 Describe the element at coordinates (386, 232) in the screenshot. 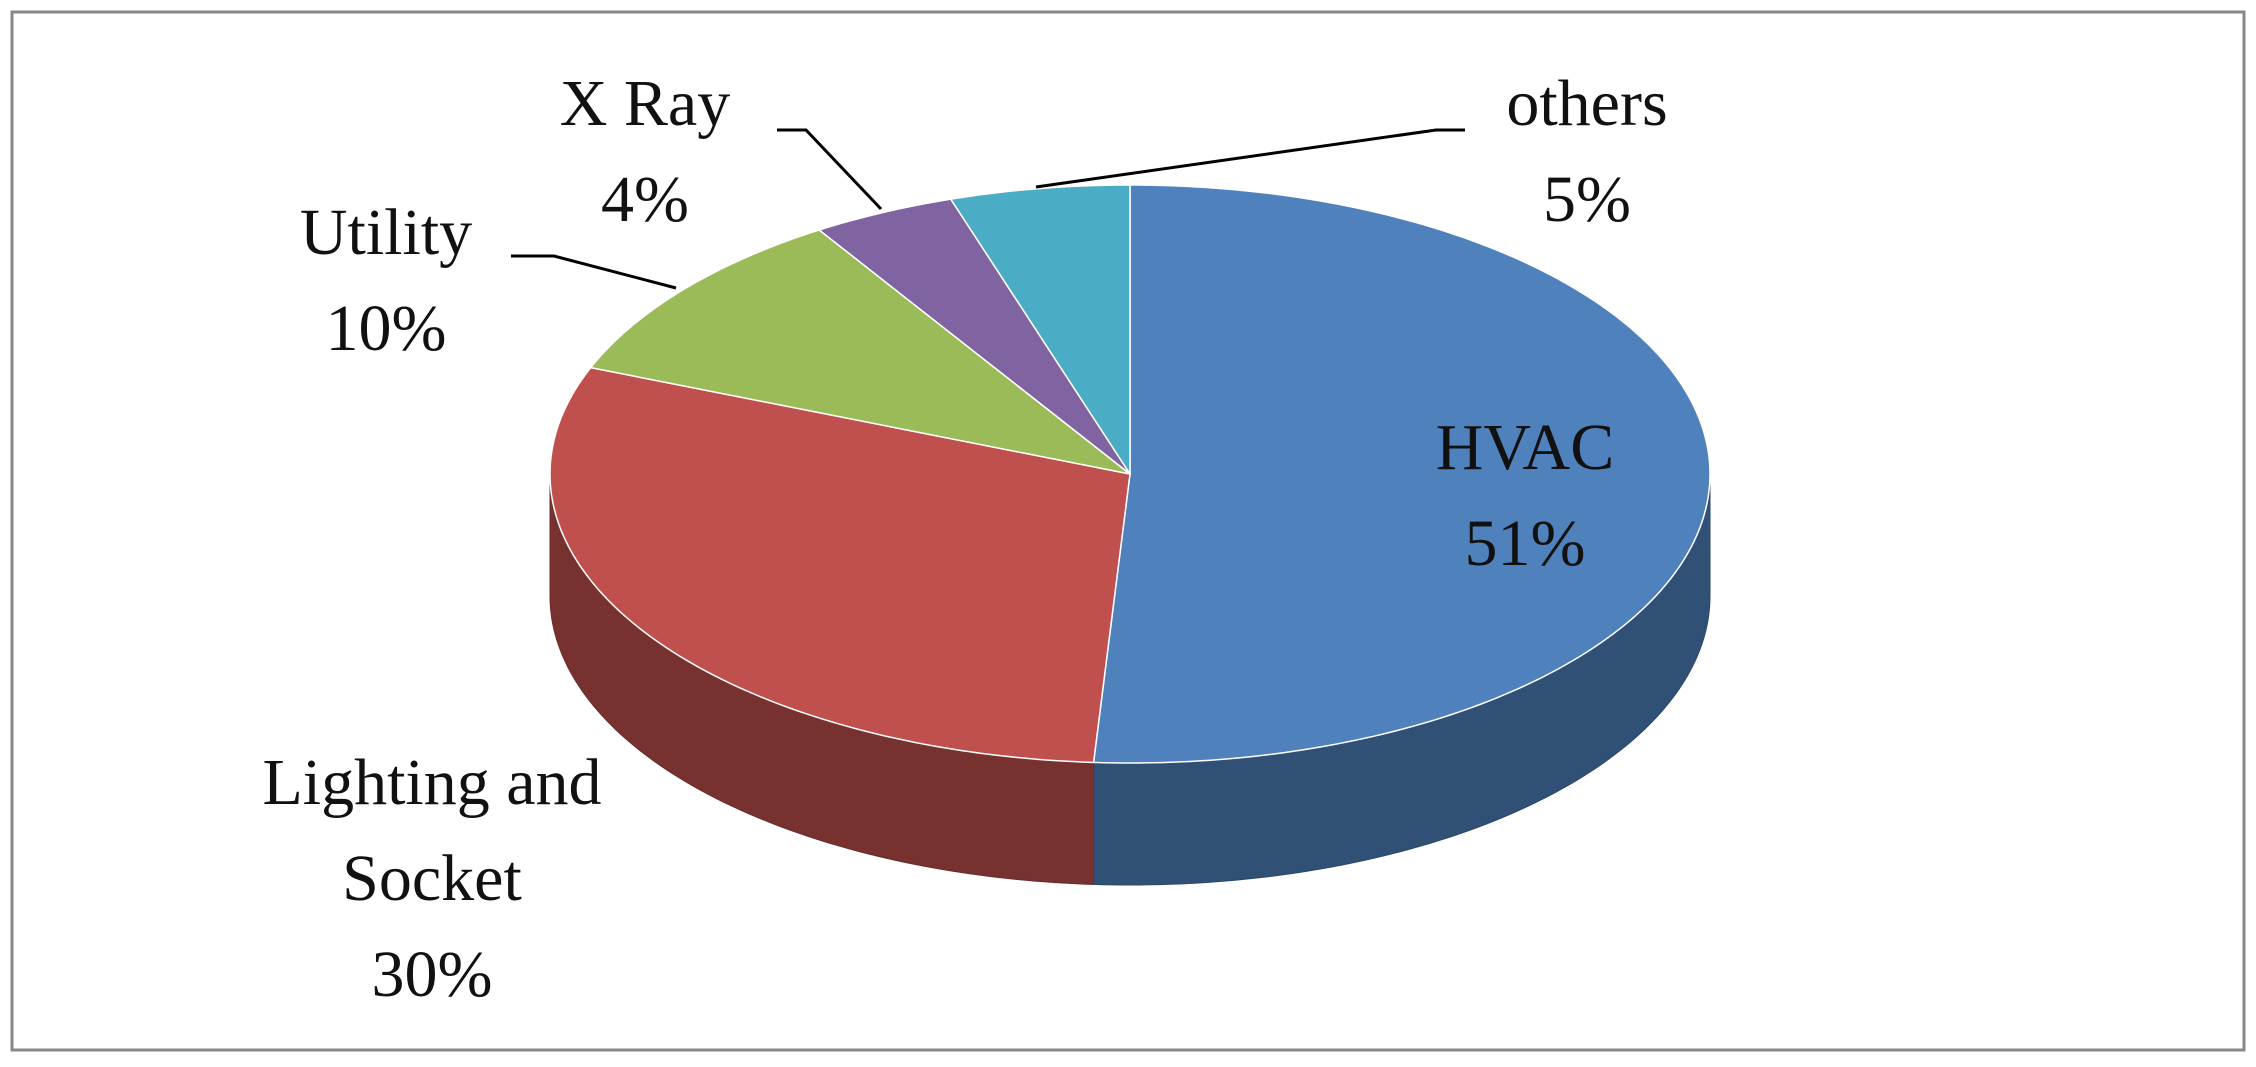

I see `category-name: Utility` at that location.